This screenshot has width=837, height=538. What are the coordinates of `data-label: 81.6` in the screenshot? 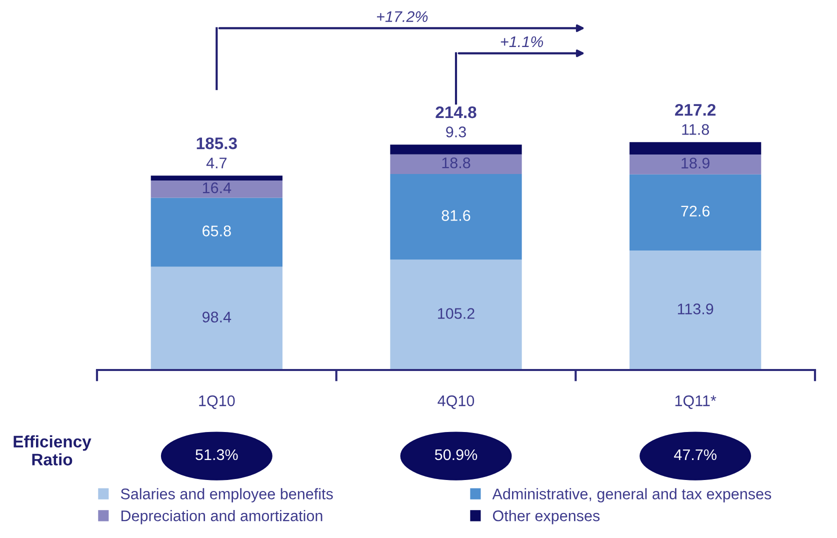 It's located at (456, 215).